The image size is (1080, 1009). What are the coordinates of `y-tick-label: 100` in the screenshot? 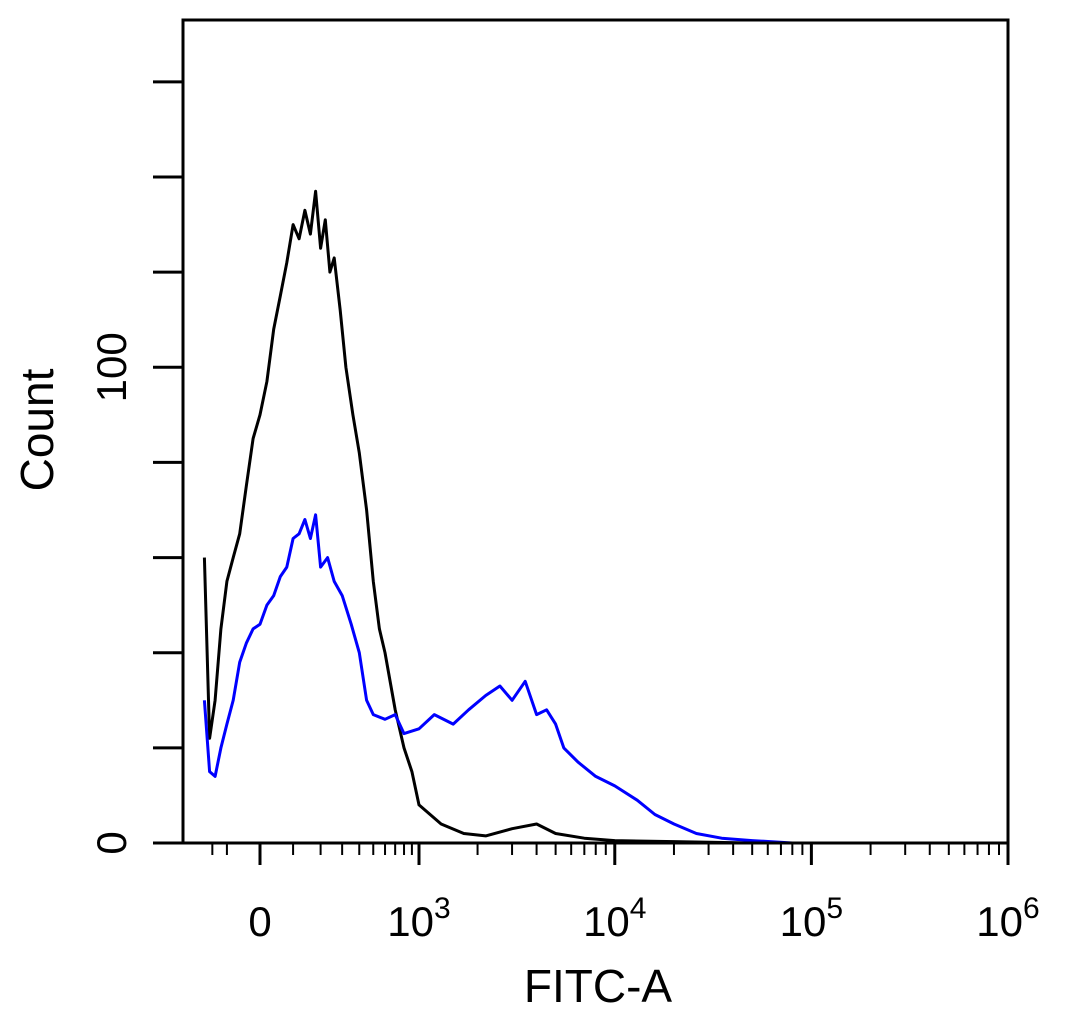 It's located at (111, 367).